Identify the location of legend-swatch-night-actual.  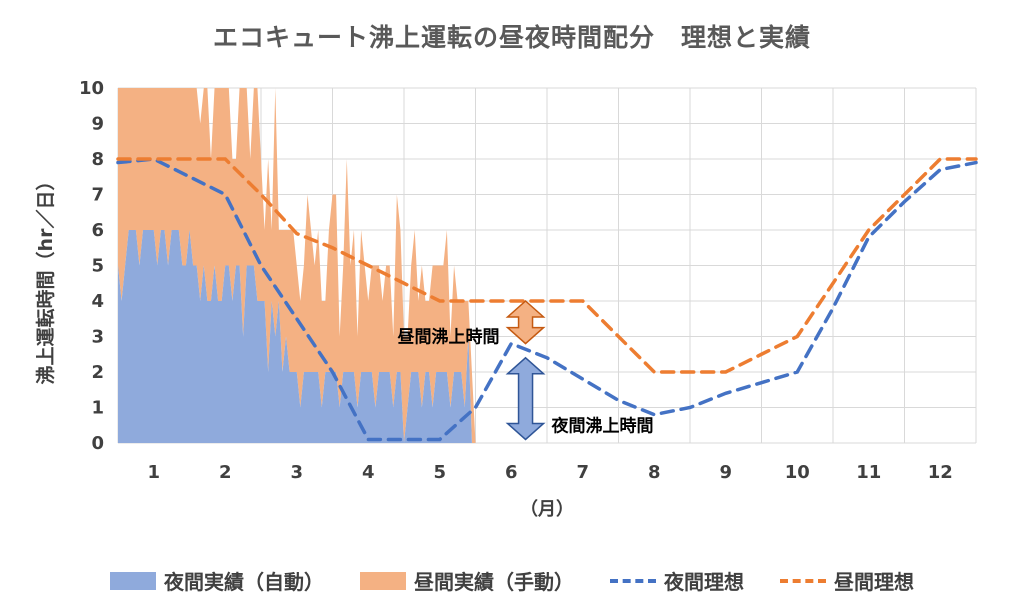
(133, 580).